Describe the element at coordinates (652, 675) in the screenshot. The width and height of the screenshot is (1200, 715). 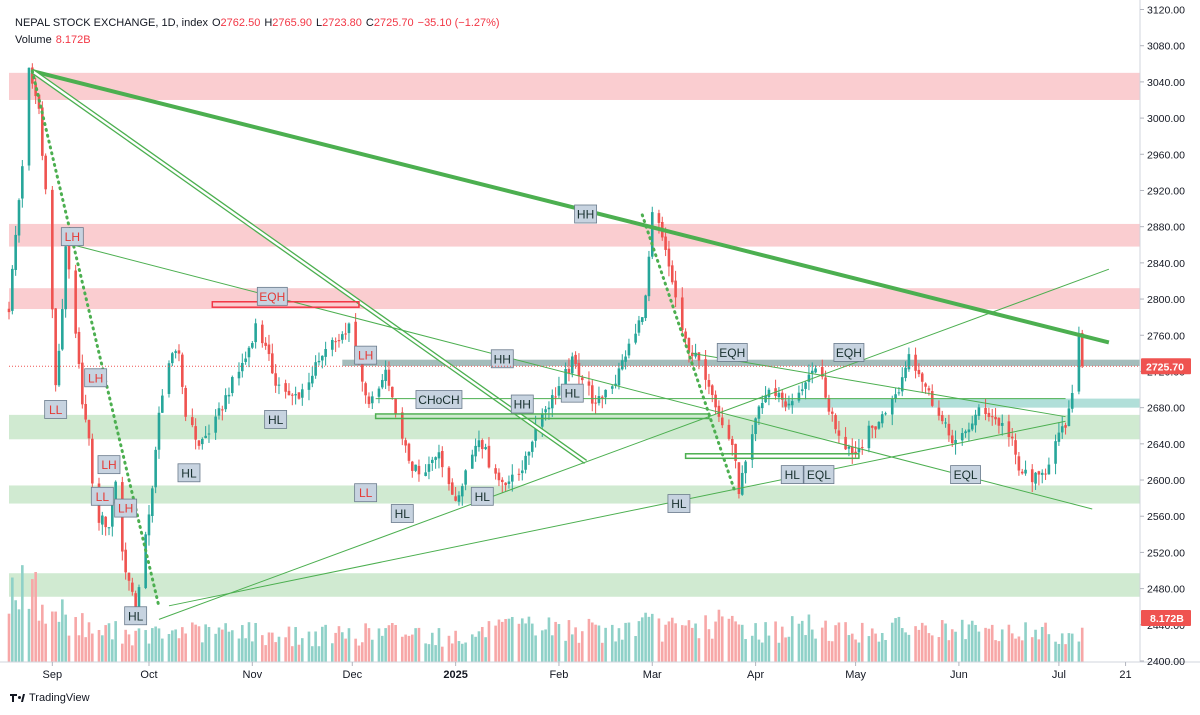
I see `time-tick-label: Mar` at that location.